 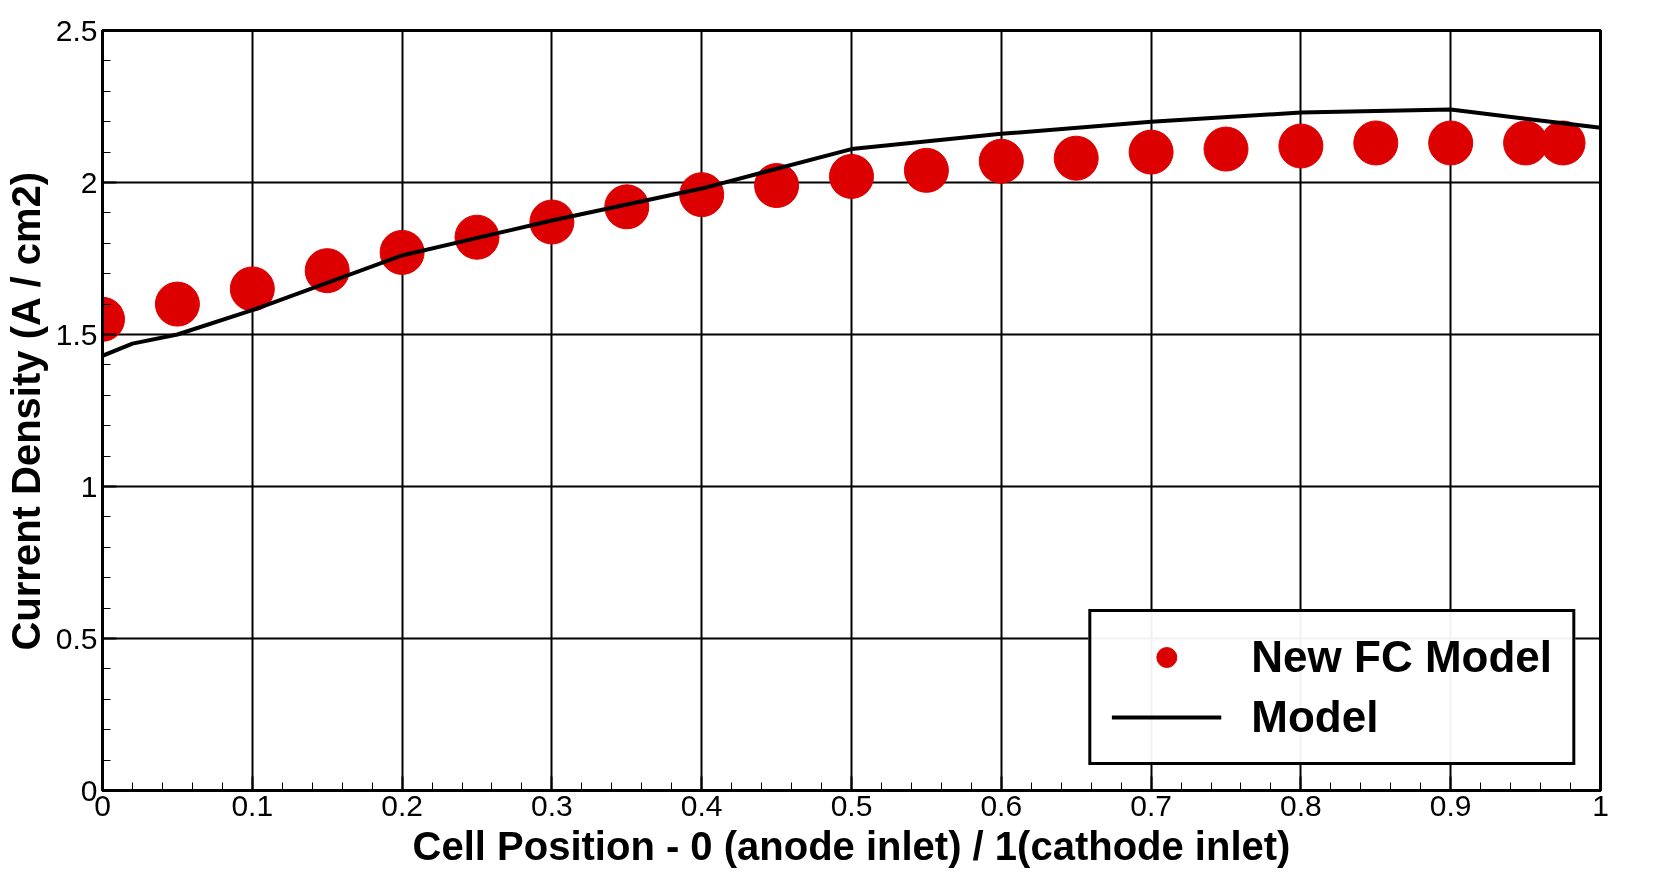 I want to click on x-tick-label: 0.9, so click(x=1450, y=805).